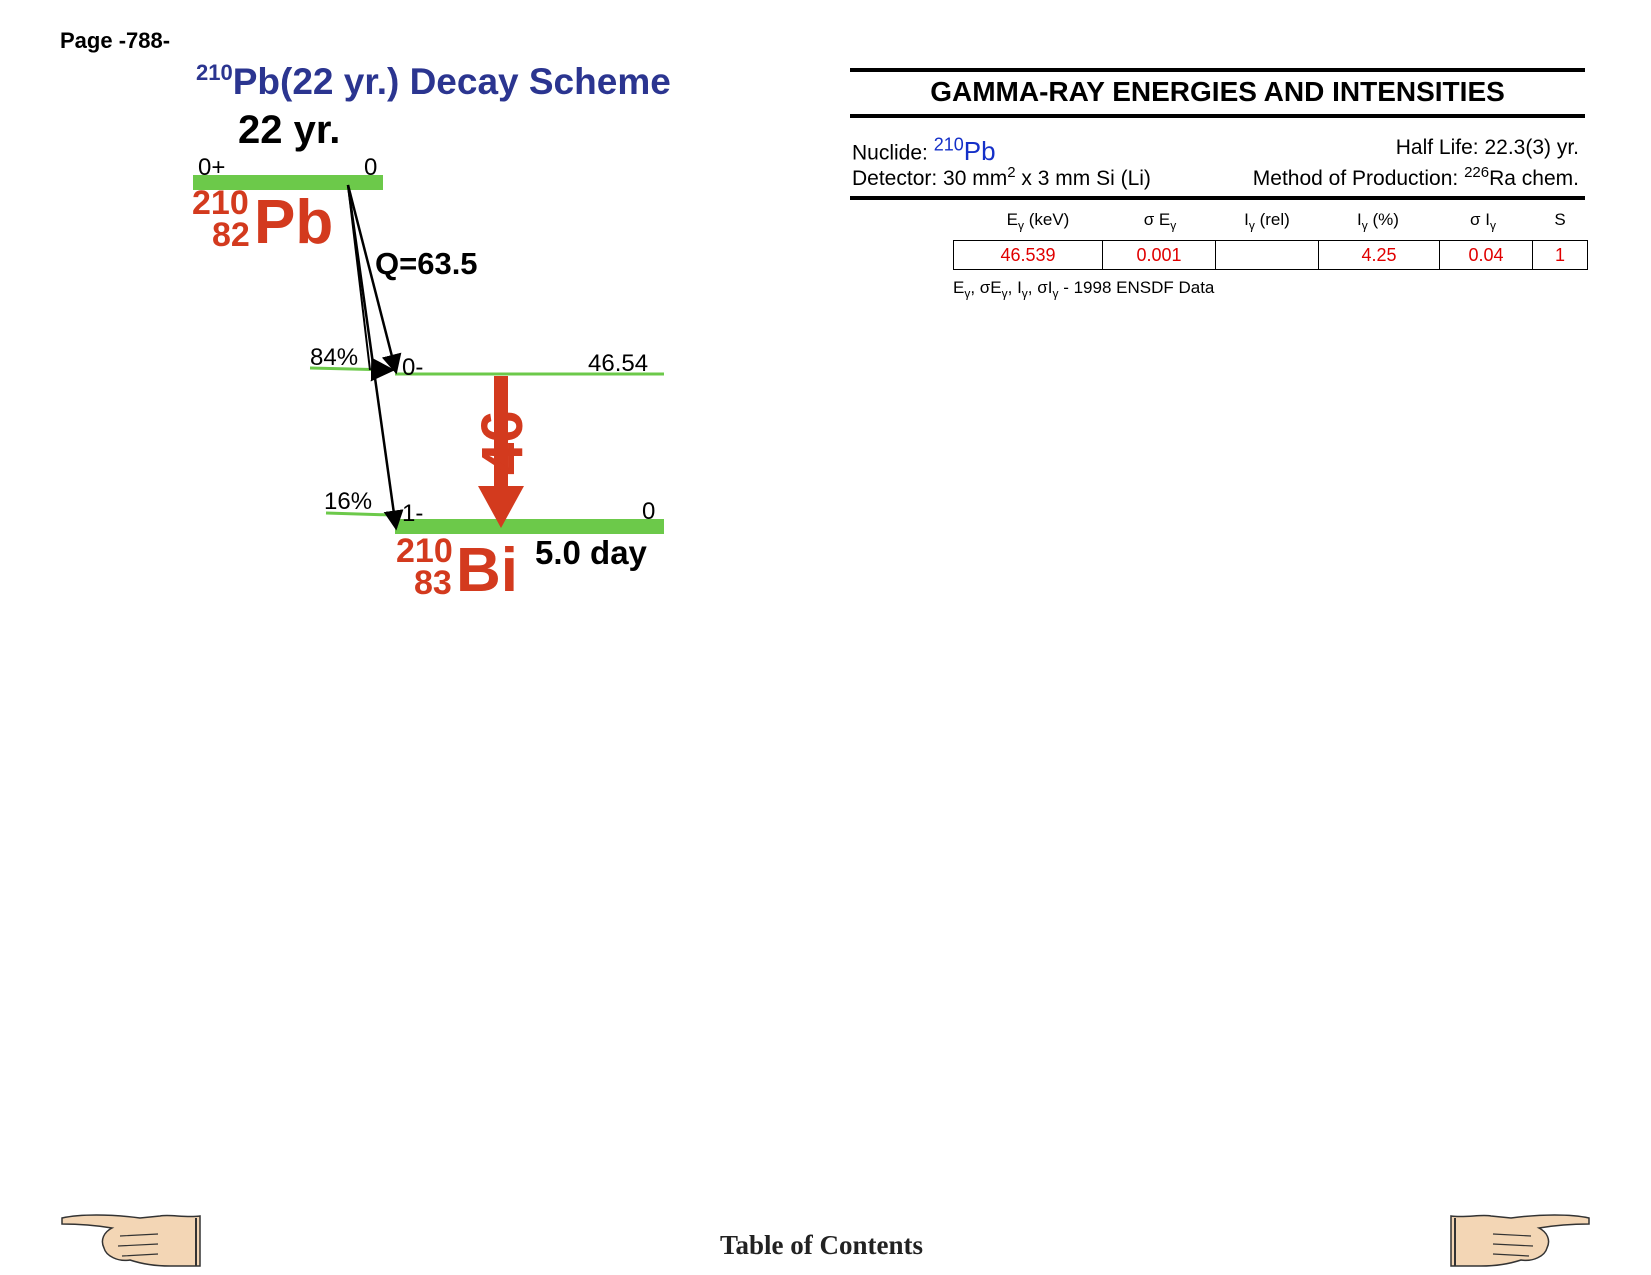  What do you see at coordinates (1160, 221) in the screenshot?
I see `column-header-sigma-energy: σ Eγ` at bounding box center [1160, 221].